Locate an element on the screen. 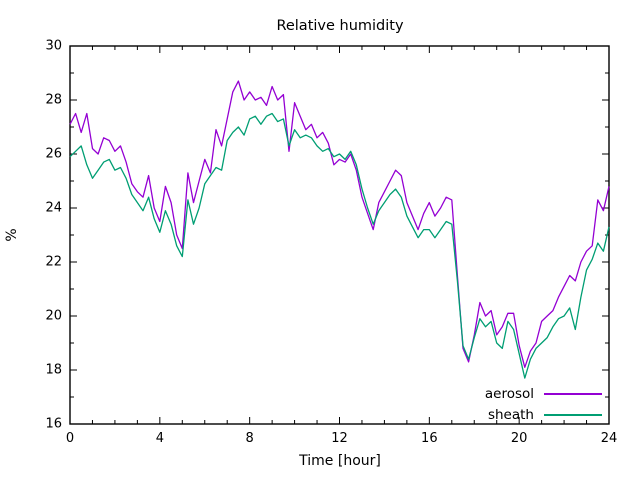  legend-label-aerosol: aerosol is located at coordinates (509, 393).